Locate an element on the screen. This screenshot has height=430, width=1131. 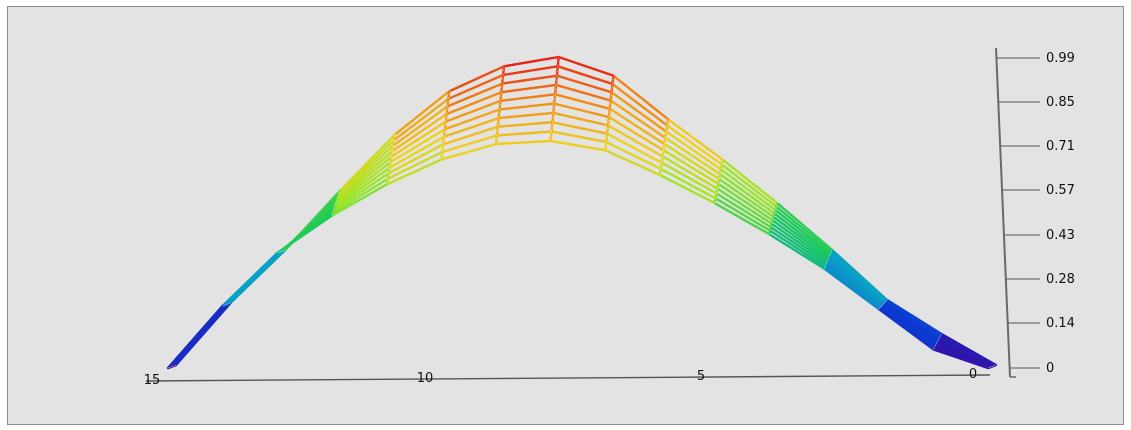
x-axis-line is located at coordinates (568, 378).